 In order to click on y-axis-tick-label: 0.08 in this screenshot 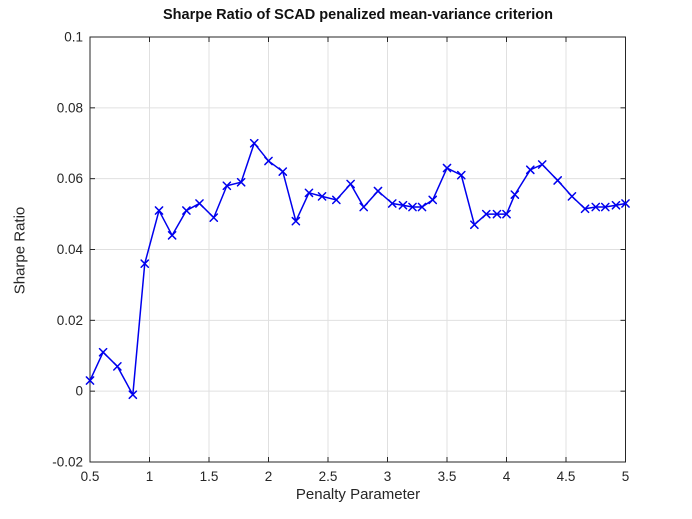, I will do `click(70, 107)`.